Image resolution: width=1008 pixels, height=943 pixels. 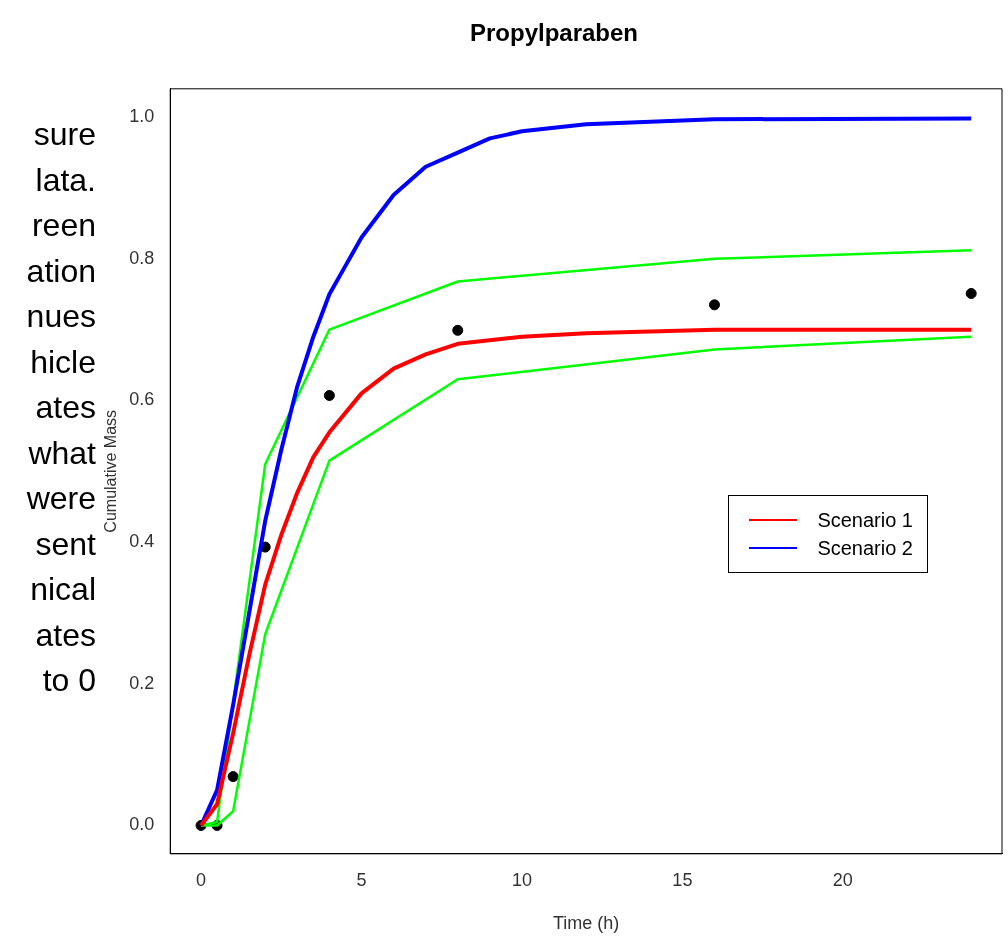 I want to click on y-tick-label: 1.0, so click(x=142, y=116).